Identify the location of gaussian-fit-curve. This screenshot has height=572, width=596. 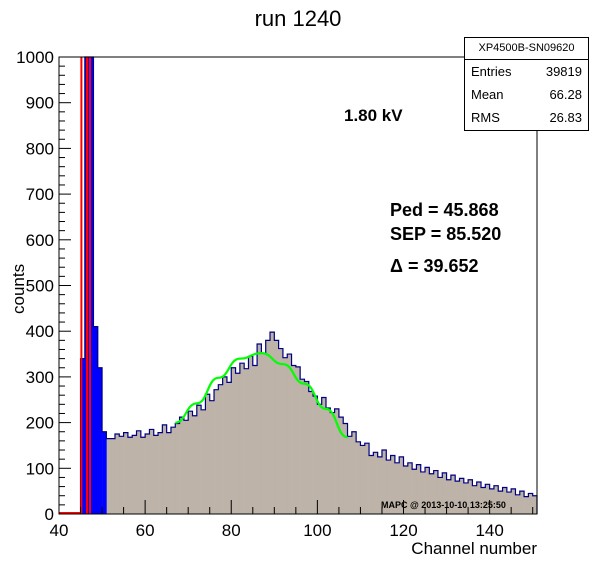
(261, 395).